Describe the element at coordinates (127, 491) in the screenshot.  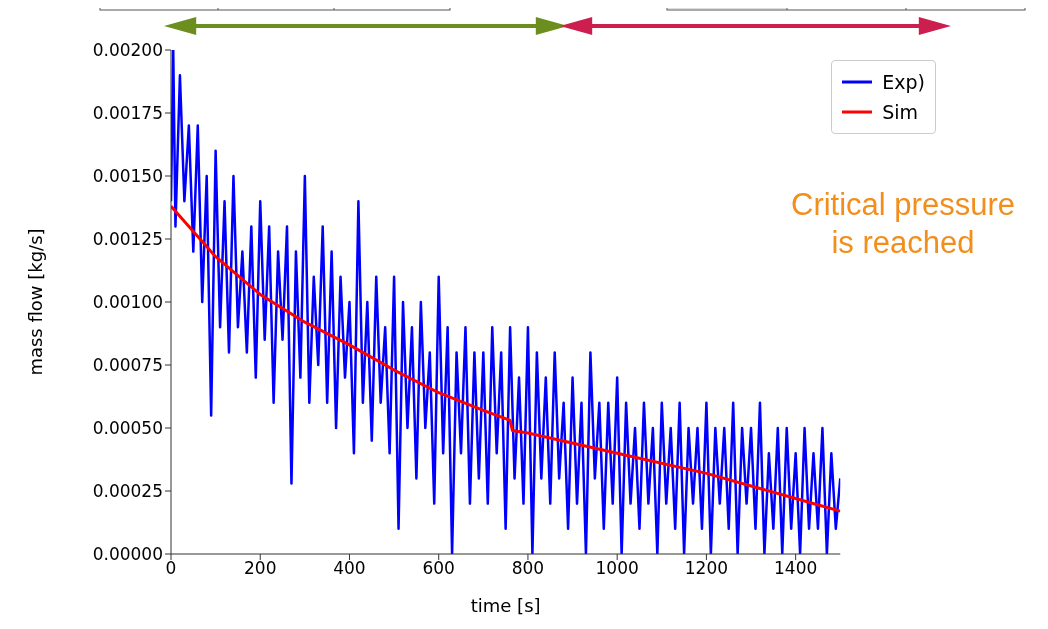
I see `y-tick-label: 0.00025` at that location.